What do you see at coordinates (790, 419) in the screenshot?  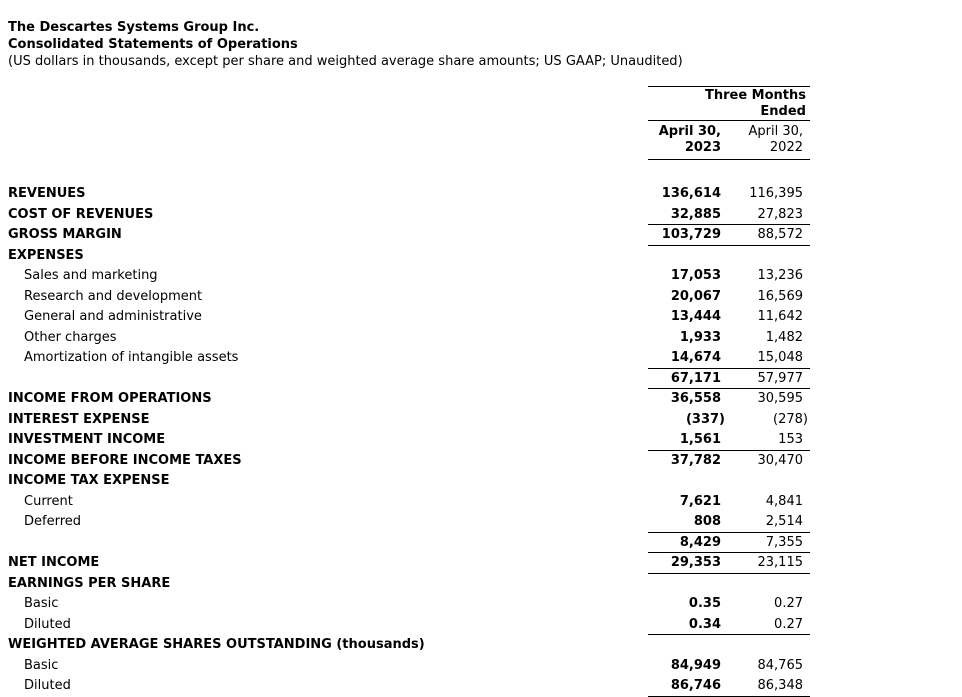 I see `value-text: (278)` at bounding box center [790, 419].